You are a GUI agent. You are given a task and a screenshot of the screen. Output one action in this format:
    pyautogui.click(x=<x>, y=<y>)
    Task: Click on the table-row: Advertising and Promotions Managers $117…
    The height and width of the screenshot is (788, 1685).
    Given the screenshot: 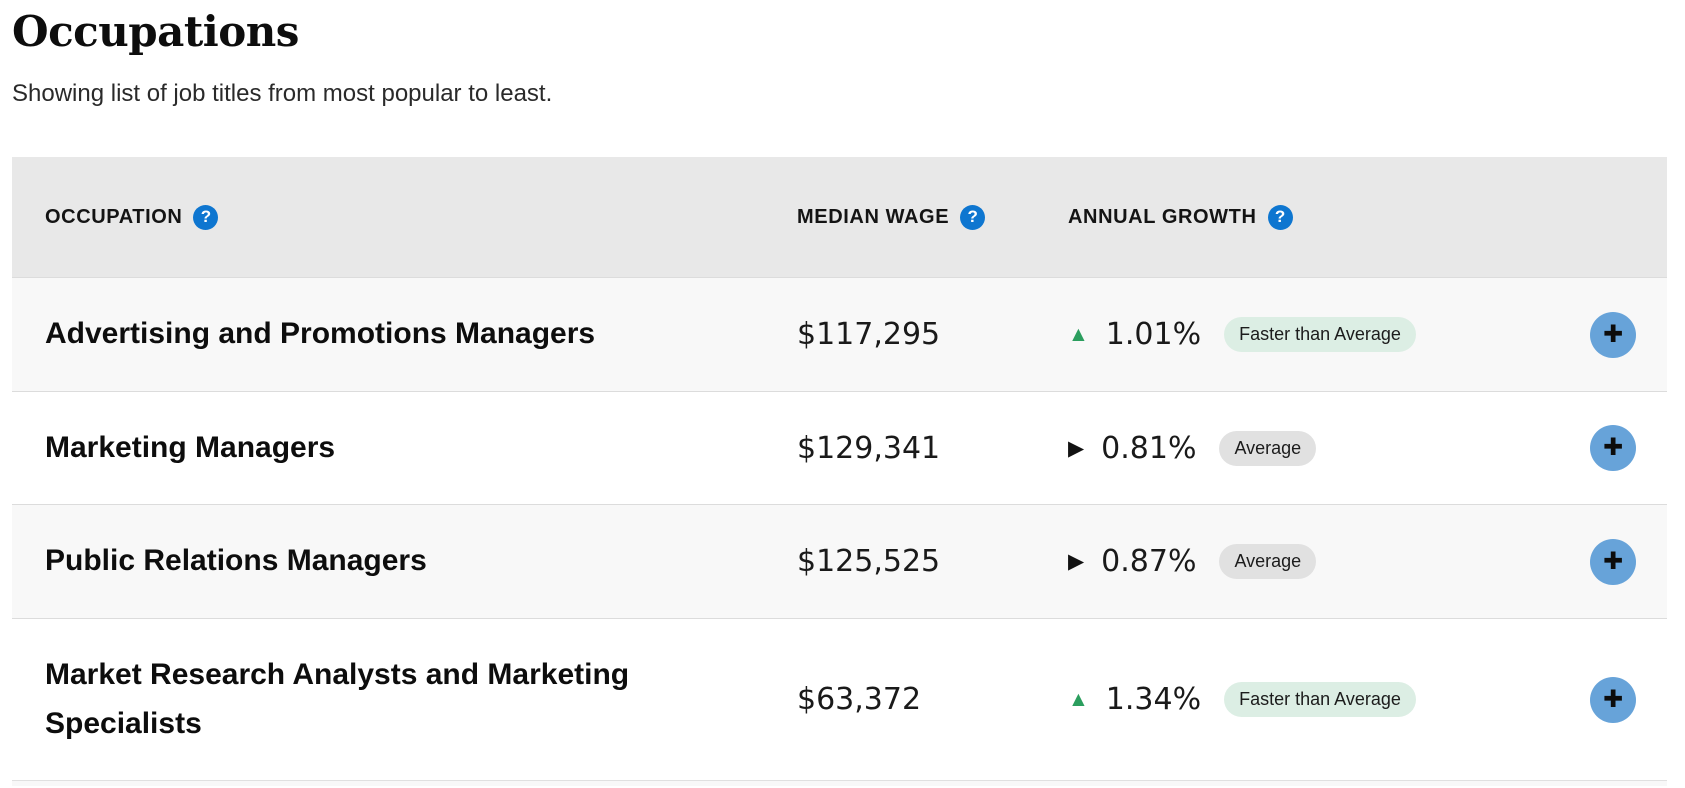 What is the action you would take?
    pyautogui.click(x=839, y=334)
    